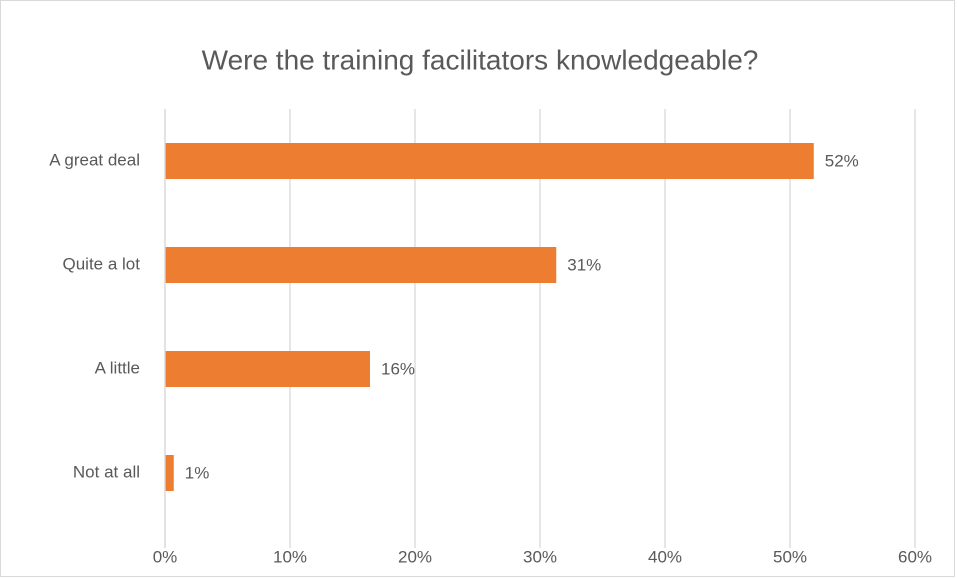 The image size is (957, 579). I want to click on x-tick-label: 10%, so click(290, 556).